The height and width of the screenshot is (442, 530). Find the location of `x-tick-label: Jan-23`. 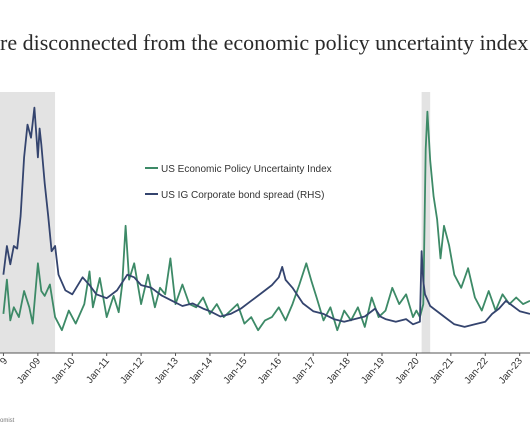

x-tick-label: Jan-23 is located at coordinates (511, 371).